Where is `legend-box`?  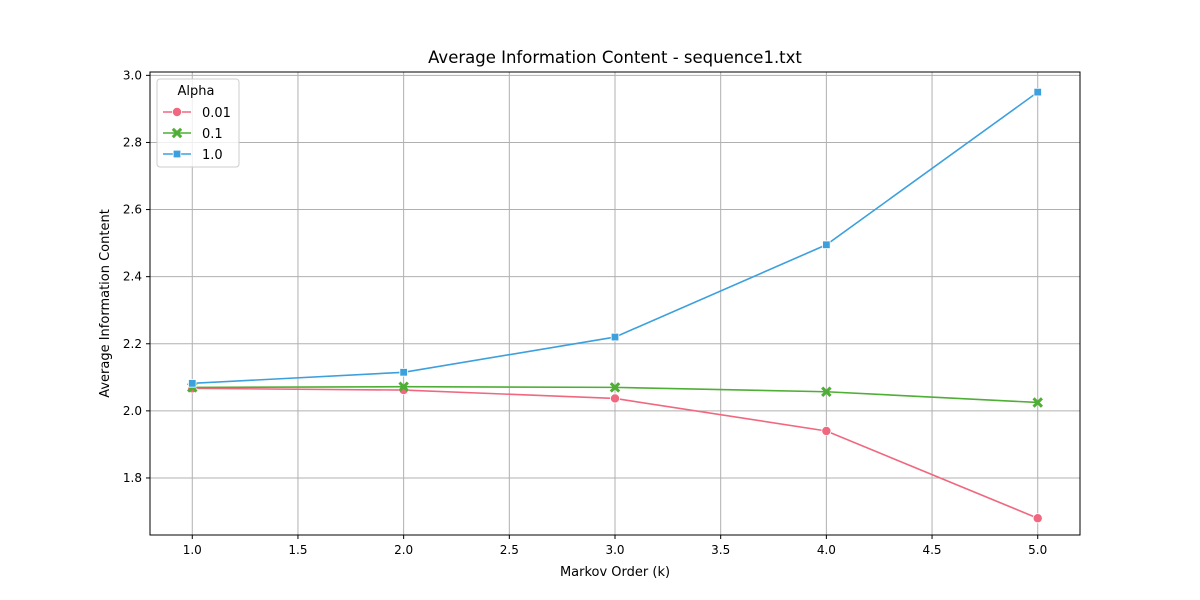 legend-box is located at coordinates (198, 123).